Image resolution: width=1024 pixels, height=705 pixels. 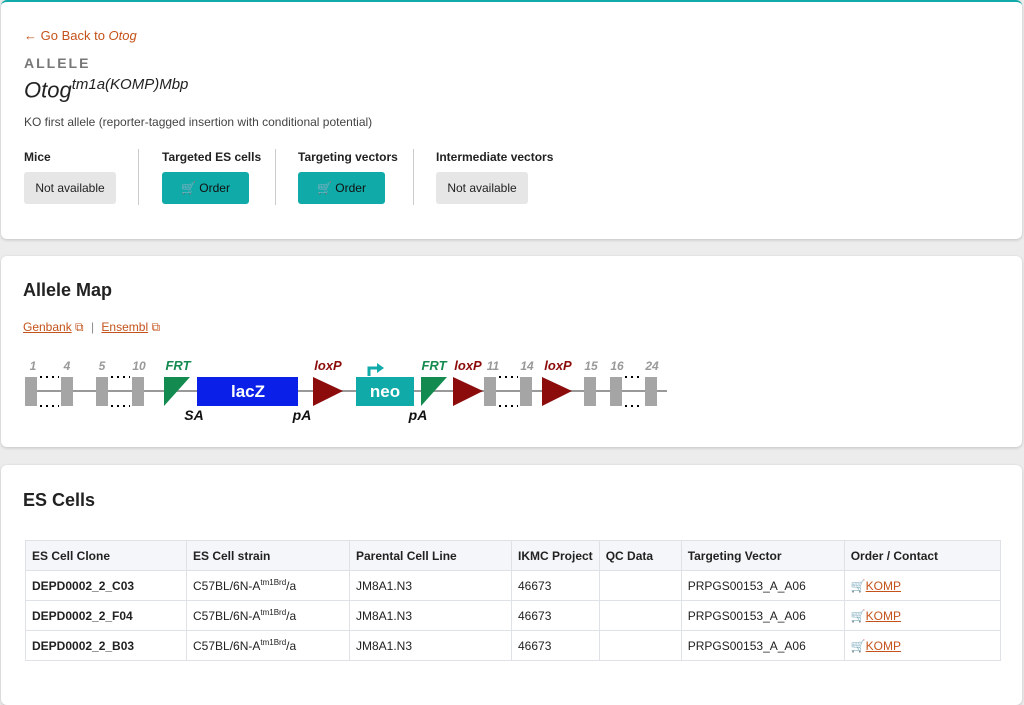 What do you see at coordinates (527, 366) in the screenshot?
I see `exon-label: 14` at bounding box center [527, 366].